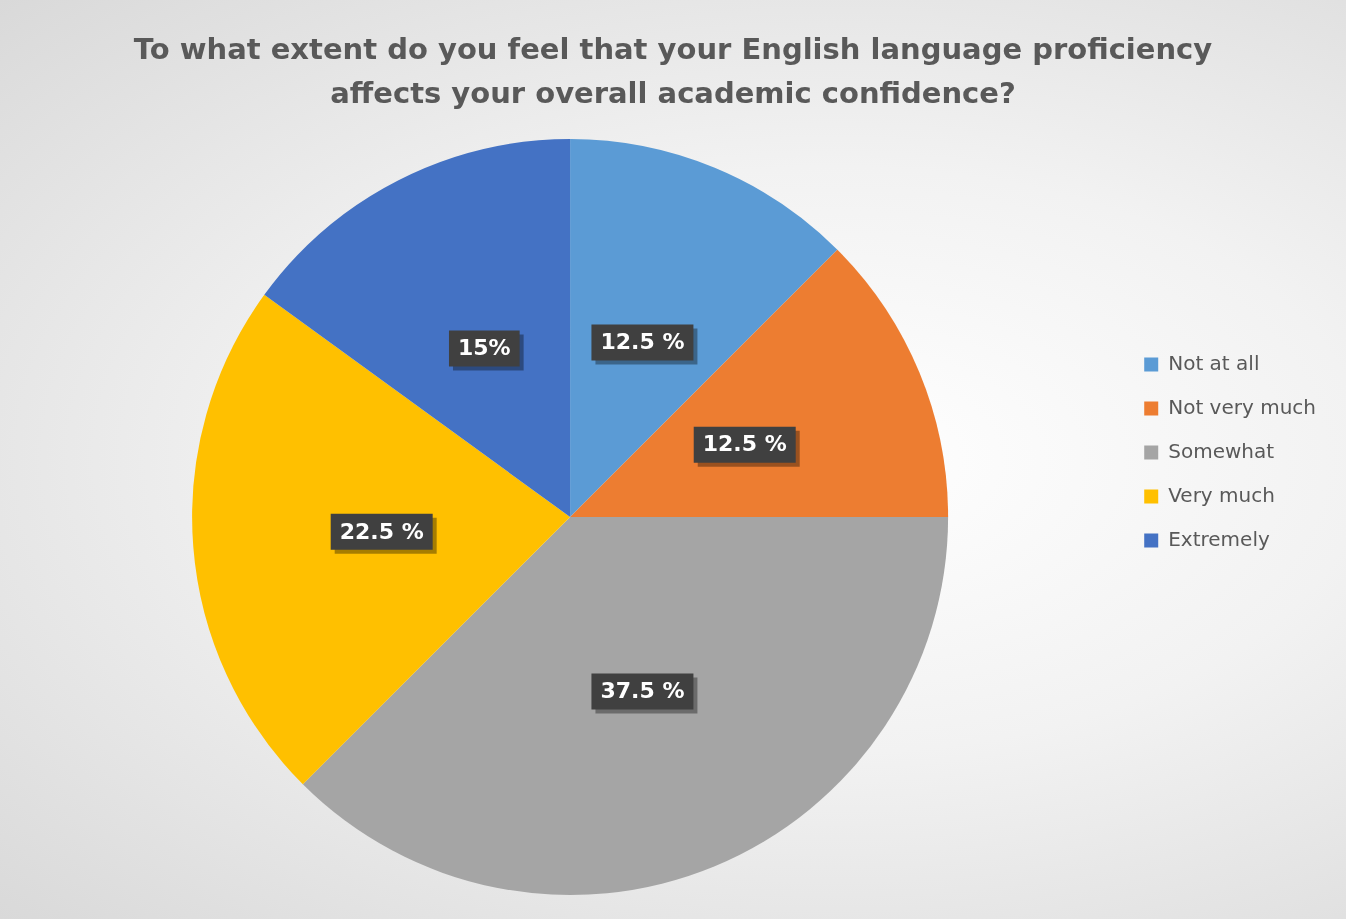 The image size is (1346, 919). Describe the element at coordinates (1221, 450) in the screenshot. I see `legend-label: Somewhat` at that location.